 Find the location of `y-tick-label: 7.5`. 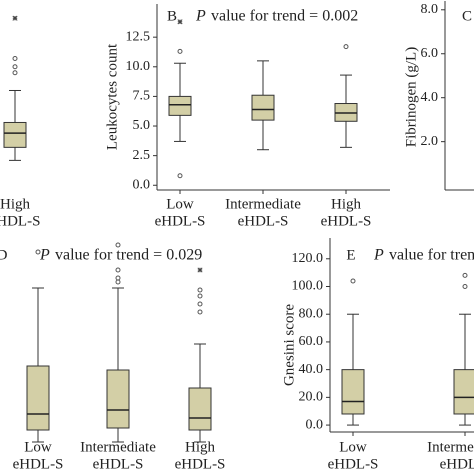

y-tick-label: 7.5 is located at coordinates (142, 96).